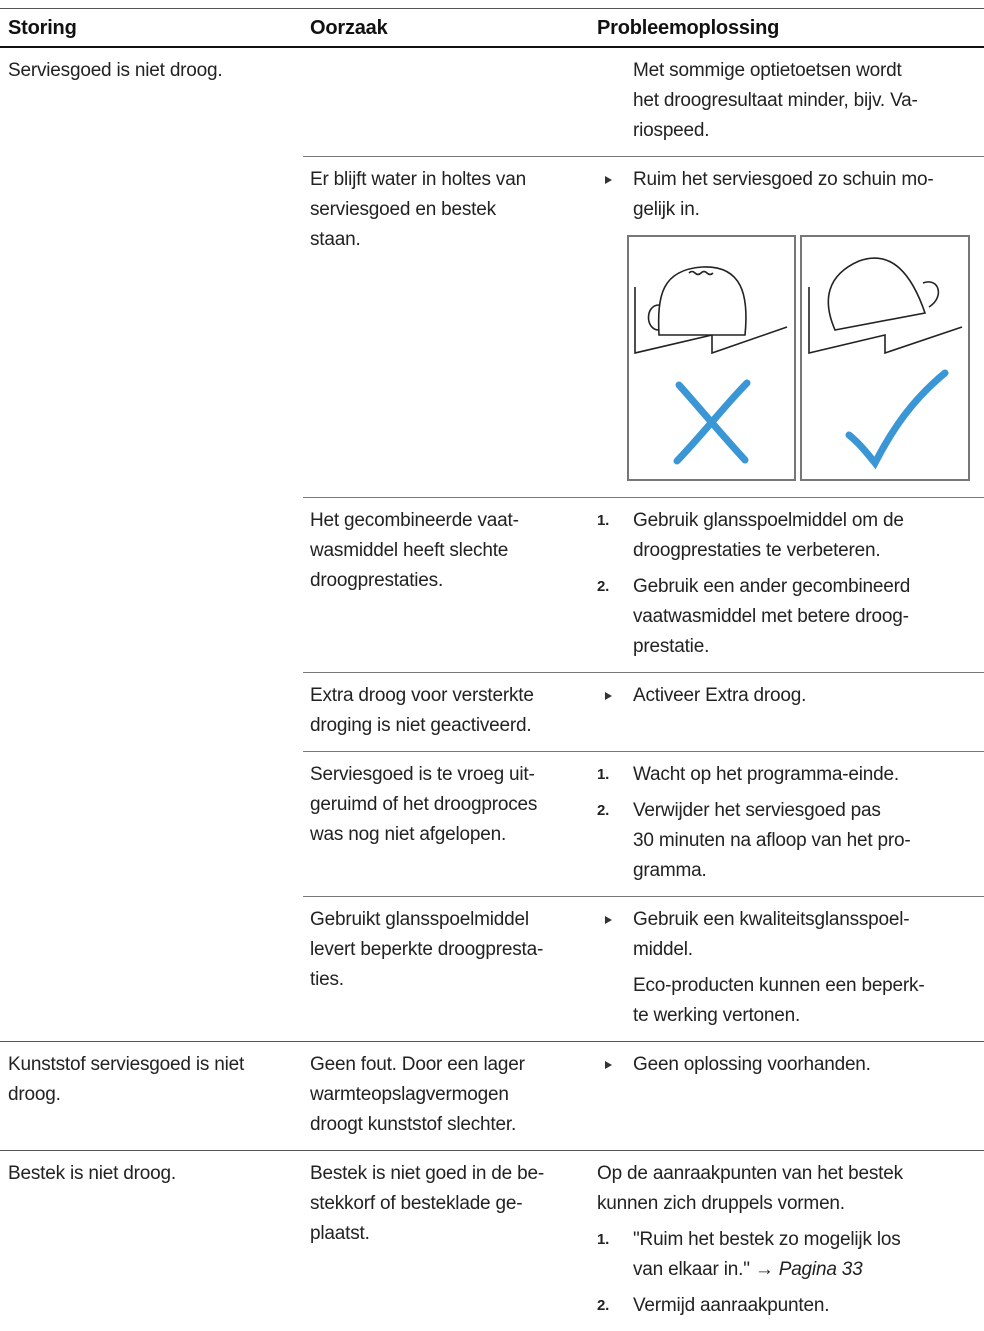 This screenshot has width=984, height=1331. What do you see at coordinates (790, 712) in the screenshot?
I see `oplossing-cell: Activeer Extra droog.` at bounding box center [790, 712].